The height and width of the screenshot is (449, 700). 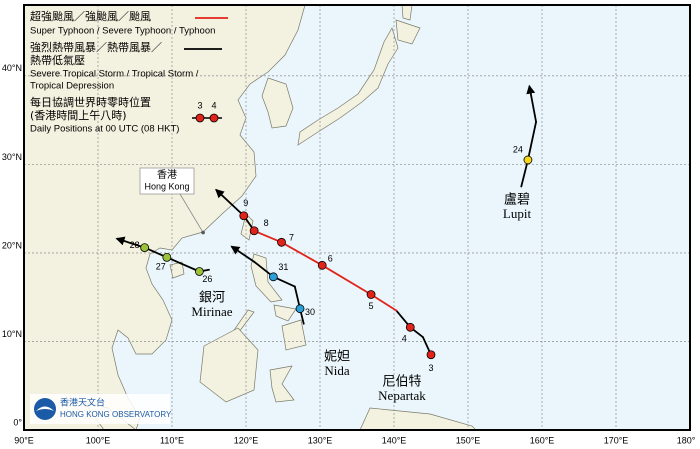 What do you see at coordinates (12, 334) in the screenshot?
I see `y-tick-label: 10°N` at bounding box center [12, 334].